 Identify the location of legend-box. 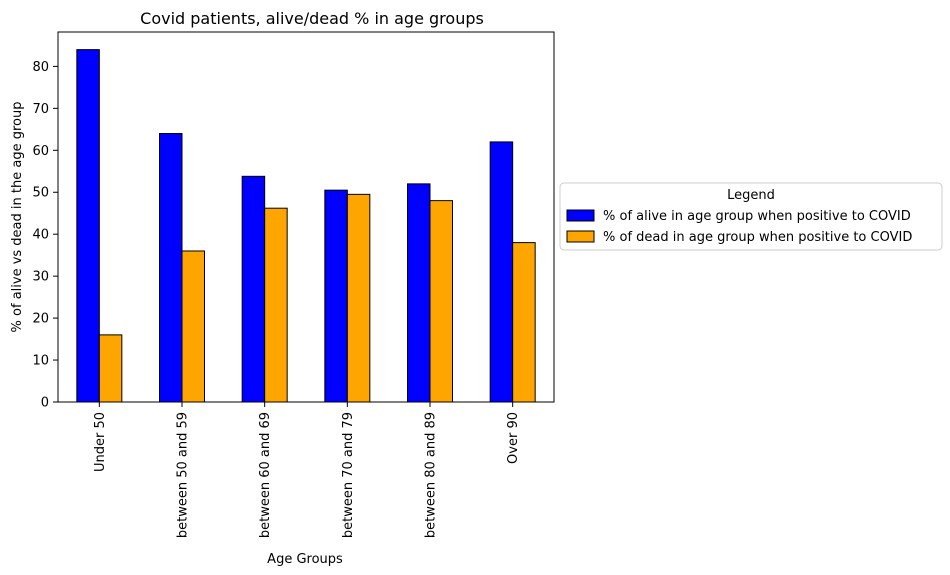
(751, 216).